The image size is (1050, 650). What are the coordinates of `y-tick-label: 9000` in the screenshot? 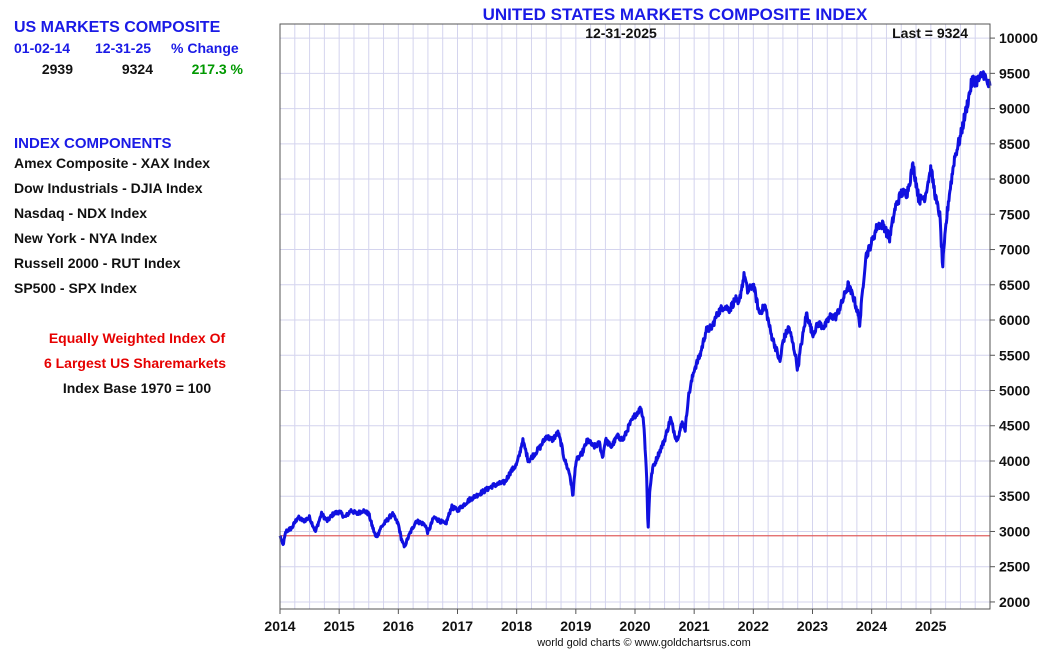 It's located at (1014, 109).